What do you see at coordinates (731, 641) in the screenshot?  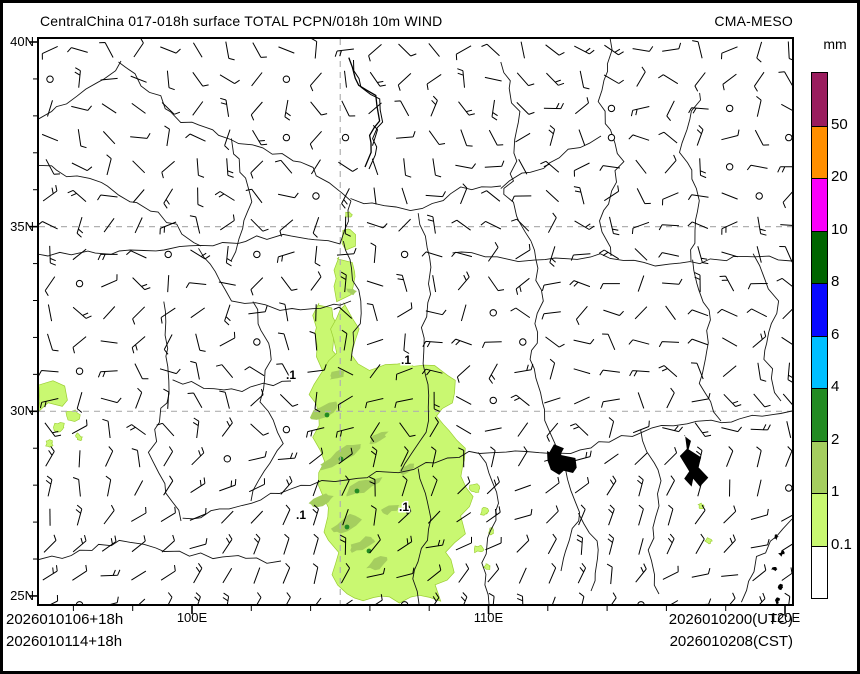 I see `footer-valid-cst: 2026010208(CST)` at bounding box center [731, 641].